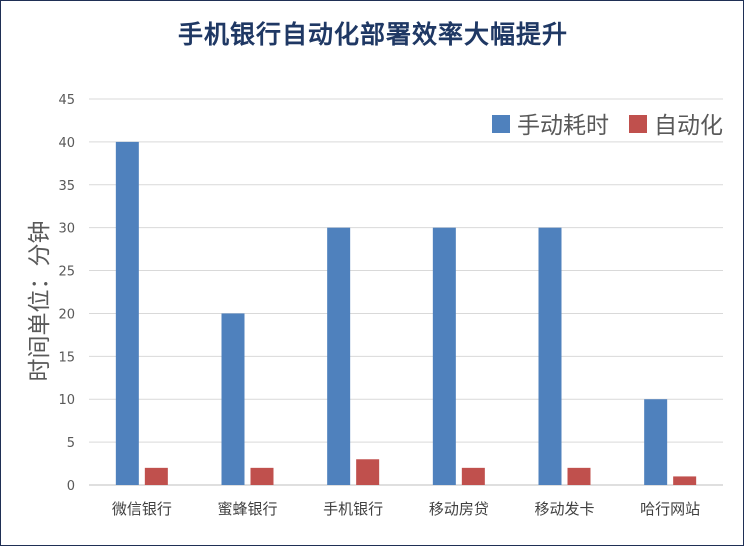  What do you see at coordinates (71, 443) in the screenshot?
I see `y-tick-label: 5` at bounding box center [71, 443].